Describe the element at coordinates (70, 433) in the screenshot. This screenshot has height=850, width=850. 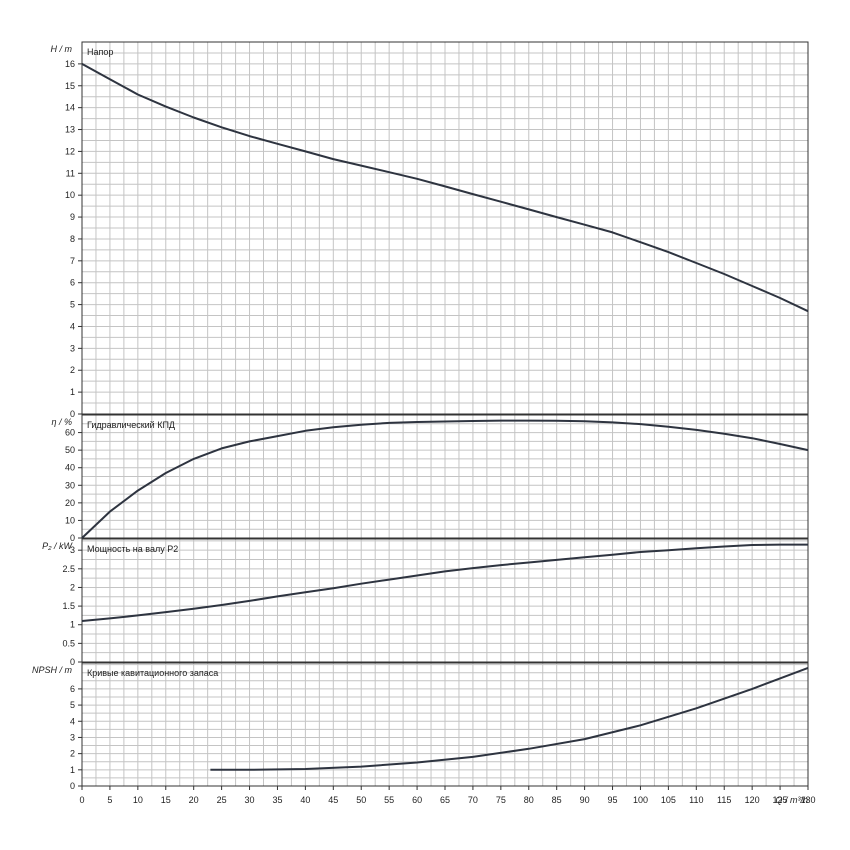
I see `y-tick-label: 60` at that location.